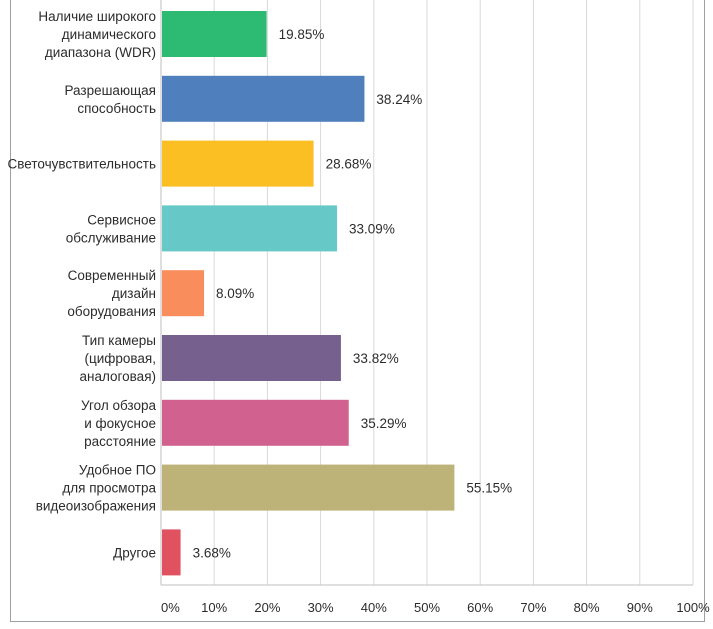  Describe the element at coordinates (321, 607) in the screenshot. I see `x-tick-label: 30%` at that location.